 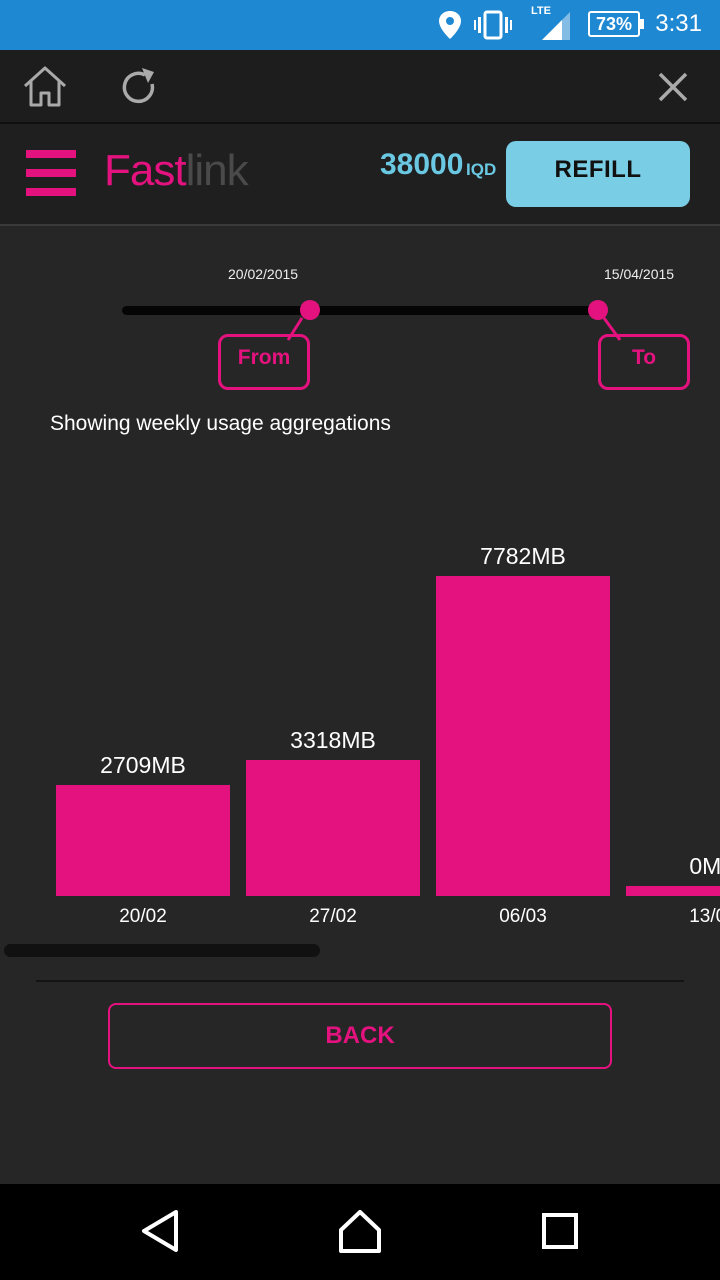 What do you see at coordinates (217, 170) in the screenshot?
I see `logo-part-link: link` at bounding box center [217, 170].